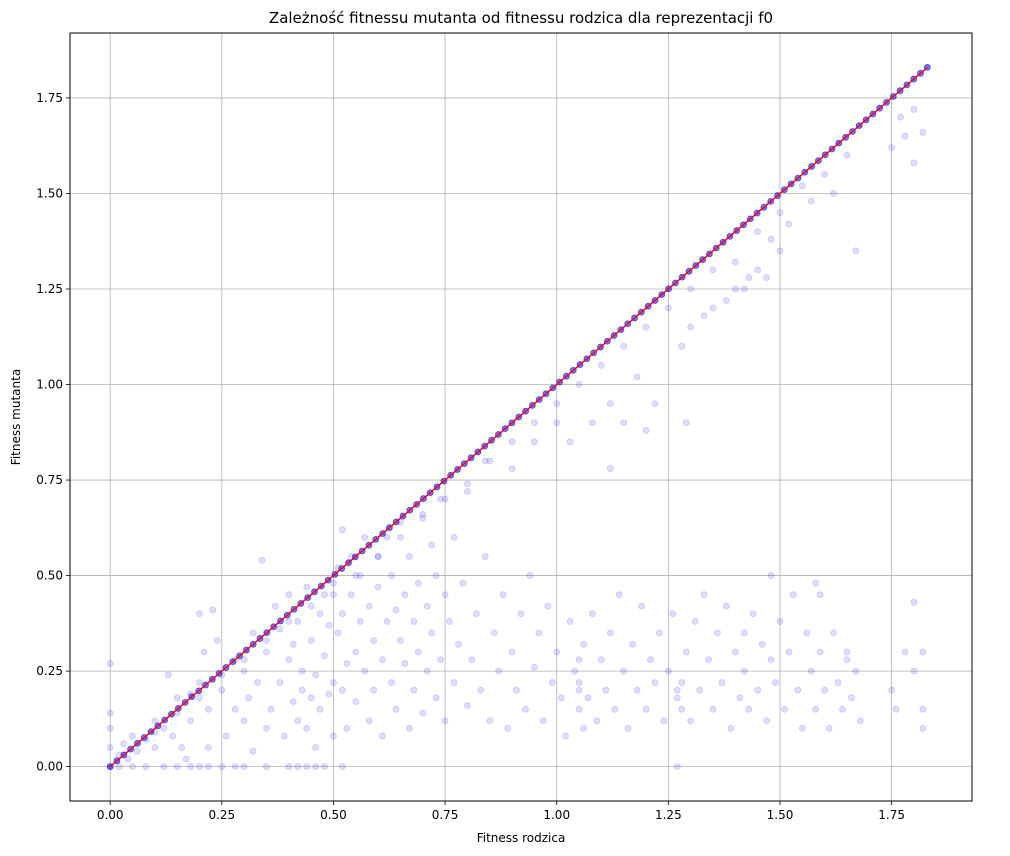 The image size is (1010, 856). Describe the element at coordinates (49, 289) in the screenshot. I see `y-tick-label: 1.25` at that location.